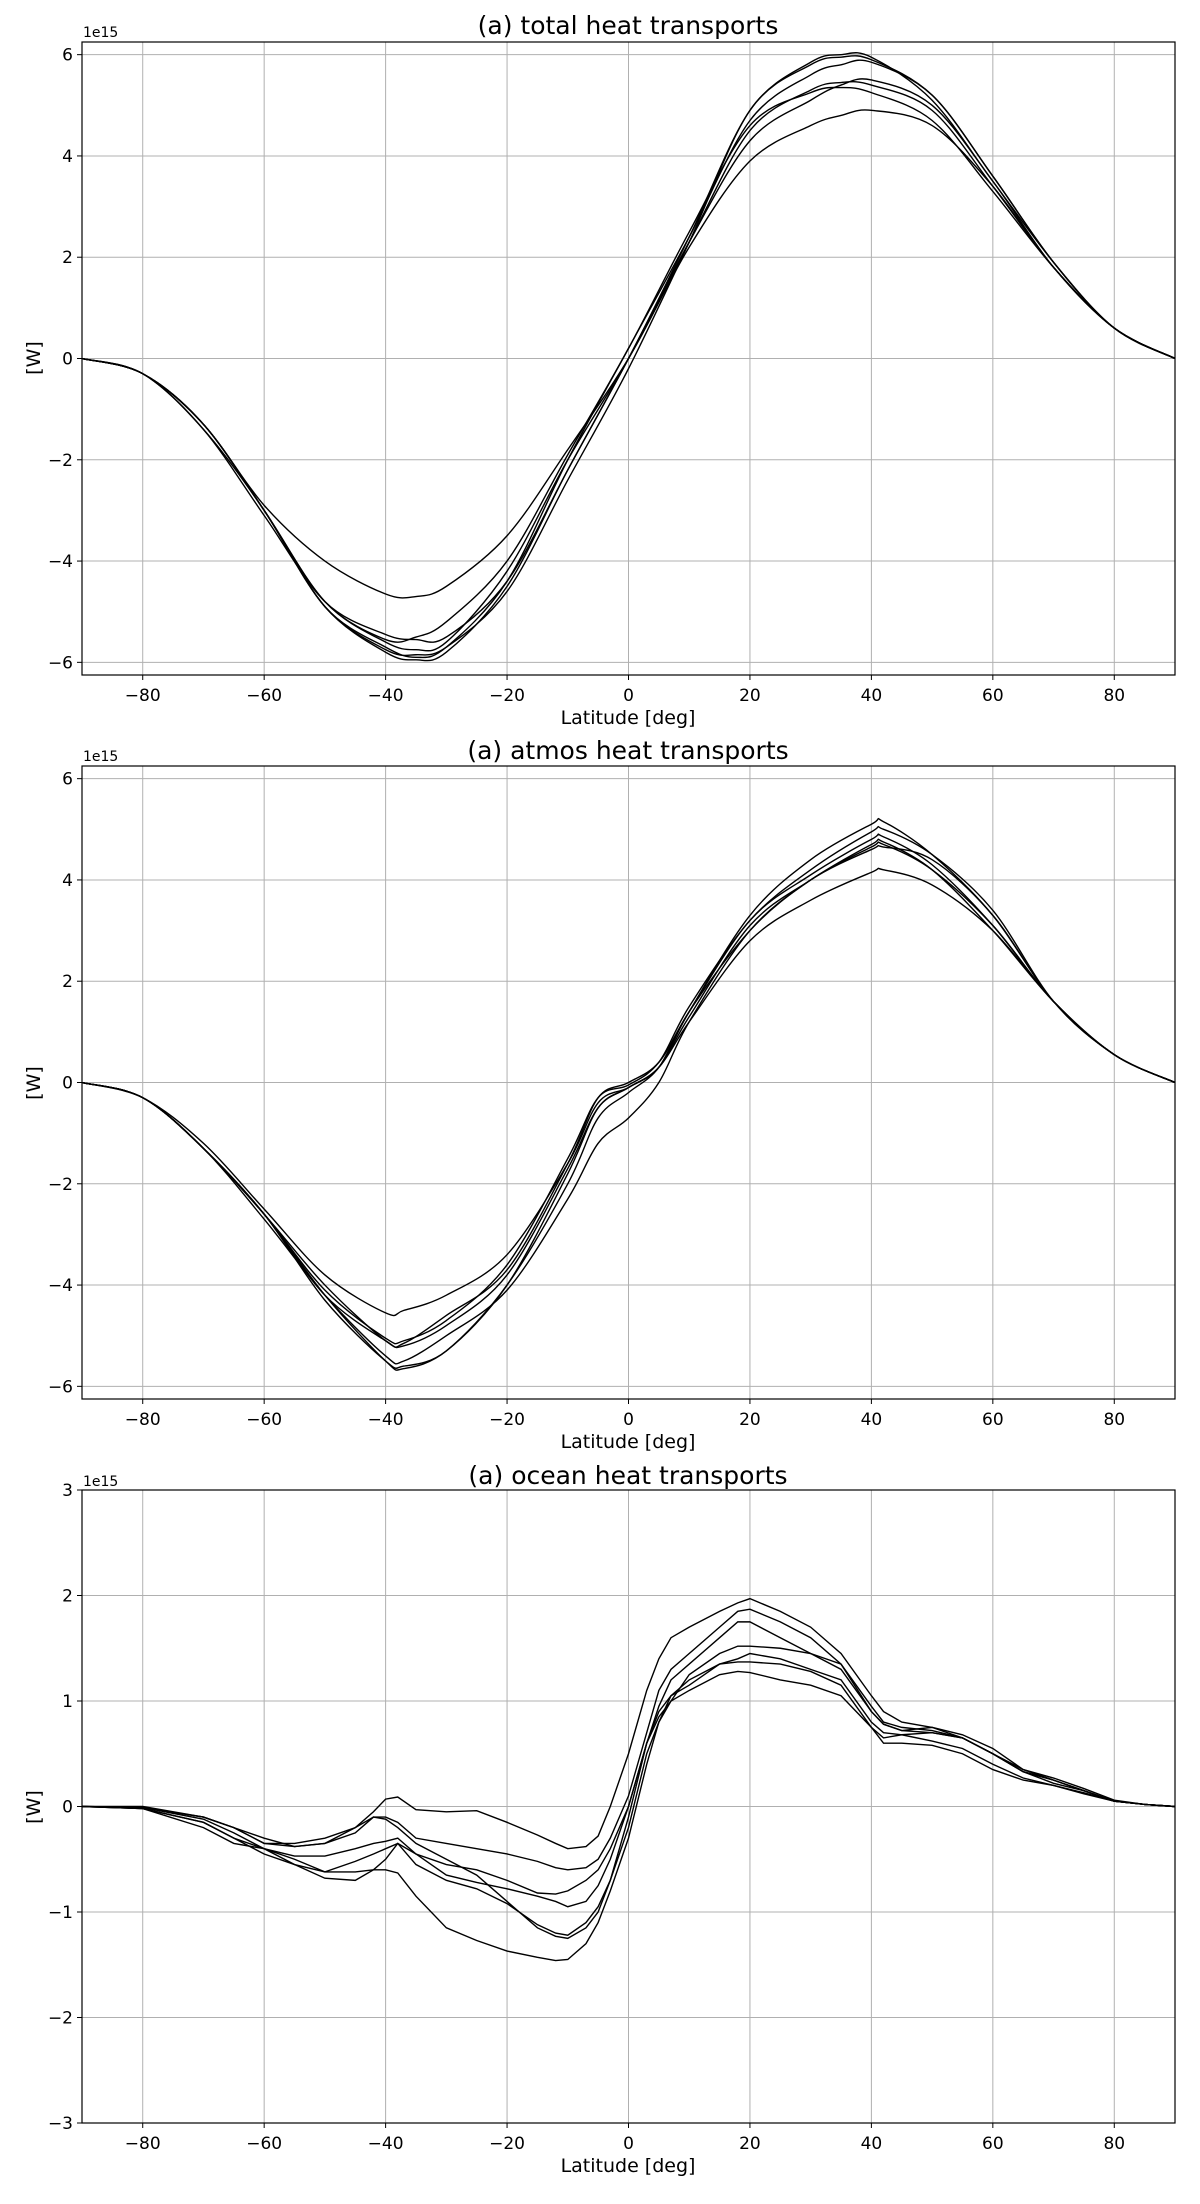 Image resolution: width=1200 pixels, height=2204 pixels. I want to click on chart-title: (a) ocean heat transports, so click(627, 1475).